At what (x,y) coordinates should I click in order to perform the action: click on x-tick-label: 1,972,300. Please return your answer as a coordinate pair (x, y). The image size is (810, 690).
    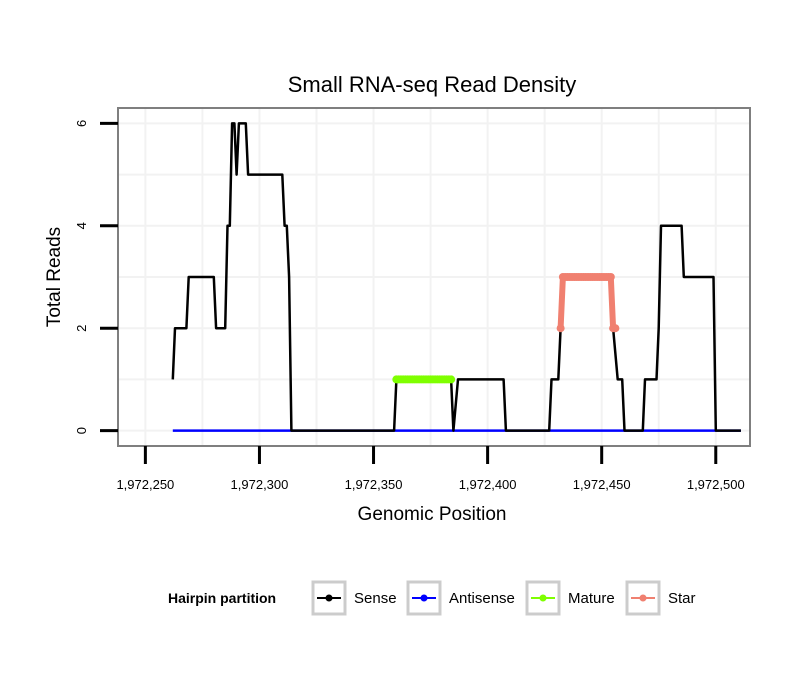
    Looking at the image, I should click on (260, 484).